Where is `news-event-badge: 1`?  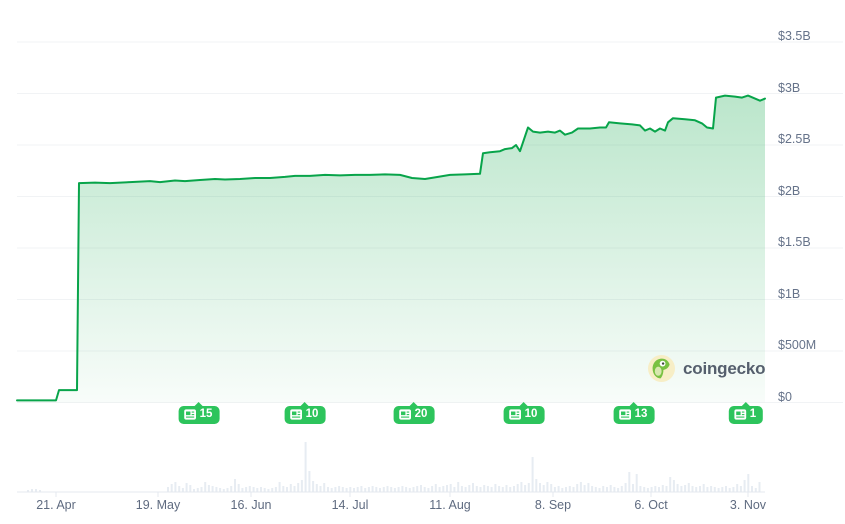
news-event-badge: 1 is located at coordinates (746, 413).